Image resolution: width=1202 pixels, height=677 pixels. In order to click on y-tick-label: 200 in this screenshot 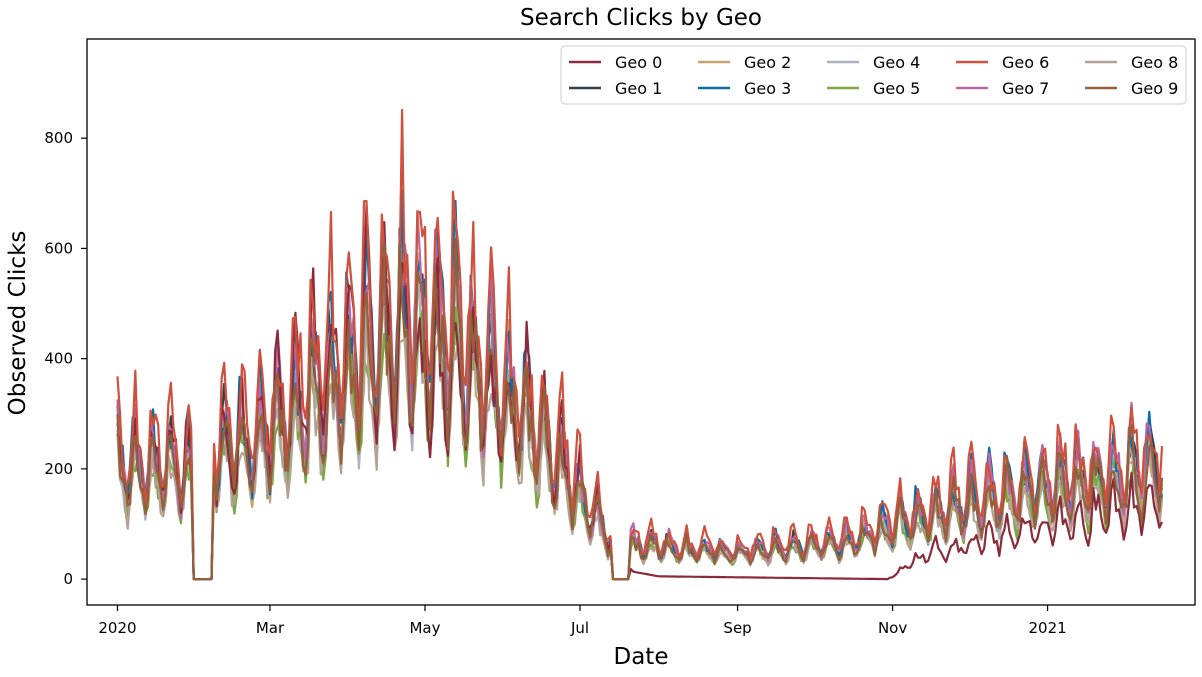, I will do `click(58, 469)`.